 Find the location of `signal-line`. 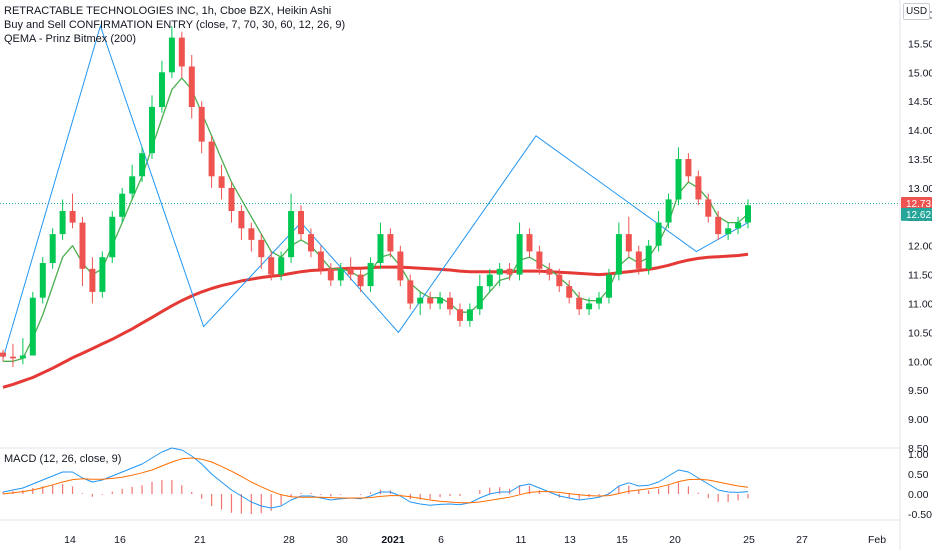

signal-line is located at coordinates (375, 480).